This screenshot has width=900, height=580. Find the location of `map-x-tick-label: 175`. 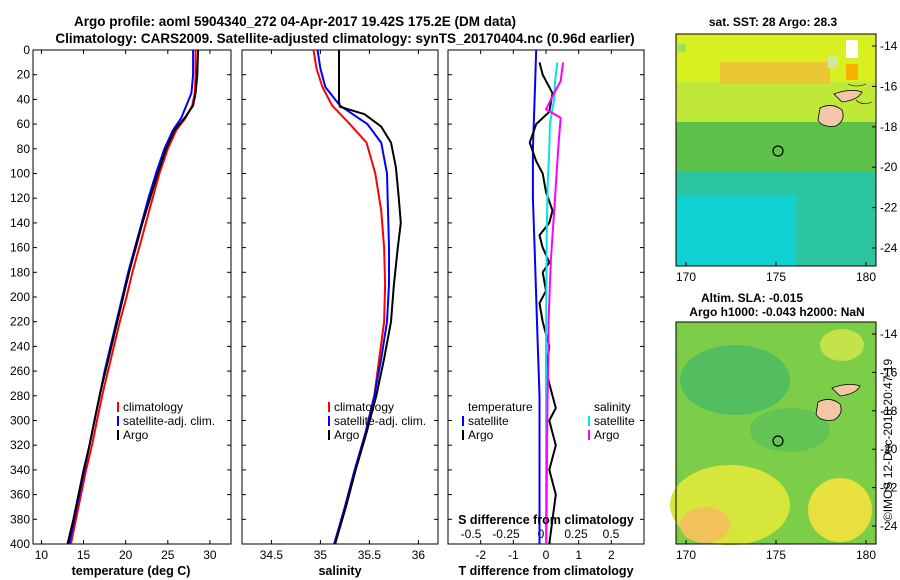

map-x-tick-label: 175 is located at coordinates (776, 555).